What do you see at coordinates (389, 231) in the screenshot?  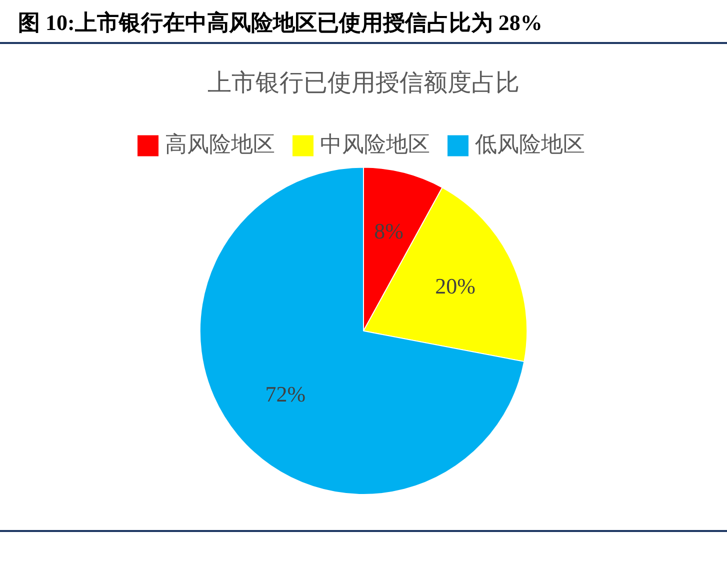 I see `data-label: 8%` at bounding box center [389, 231].